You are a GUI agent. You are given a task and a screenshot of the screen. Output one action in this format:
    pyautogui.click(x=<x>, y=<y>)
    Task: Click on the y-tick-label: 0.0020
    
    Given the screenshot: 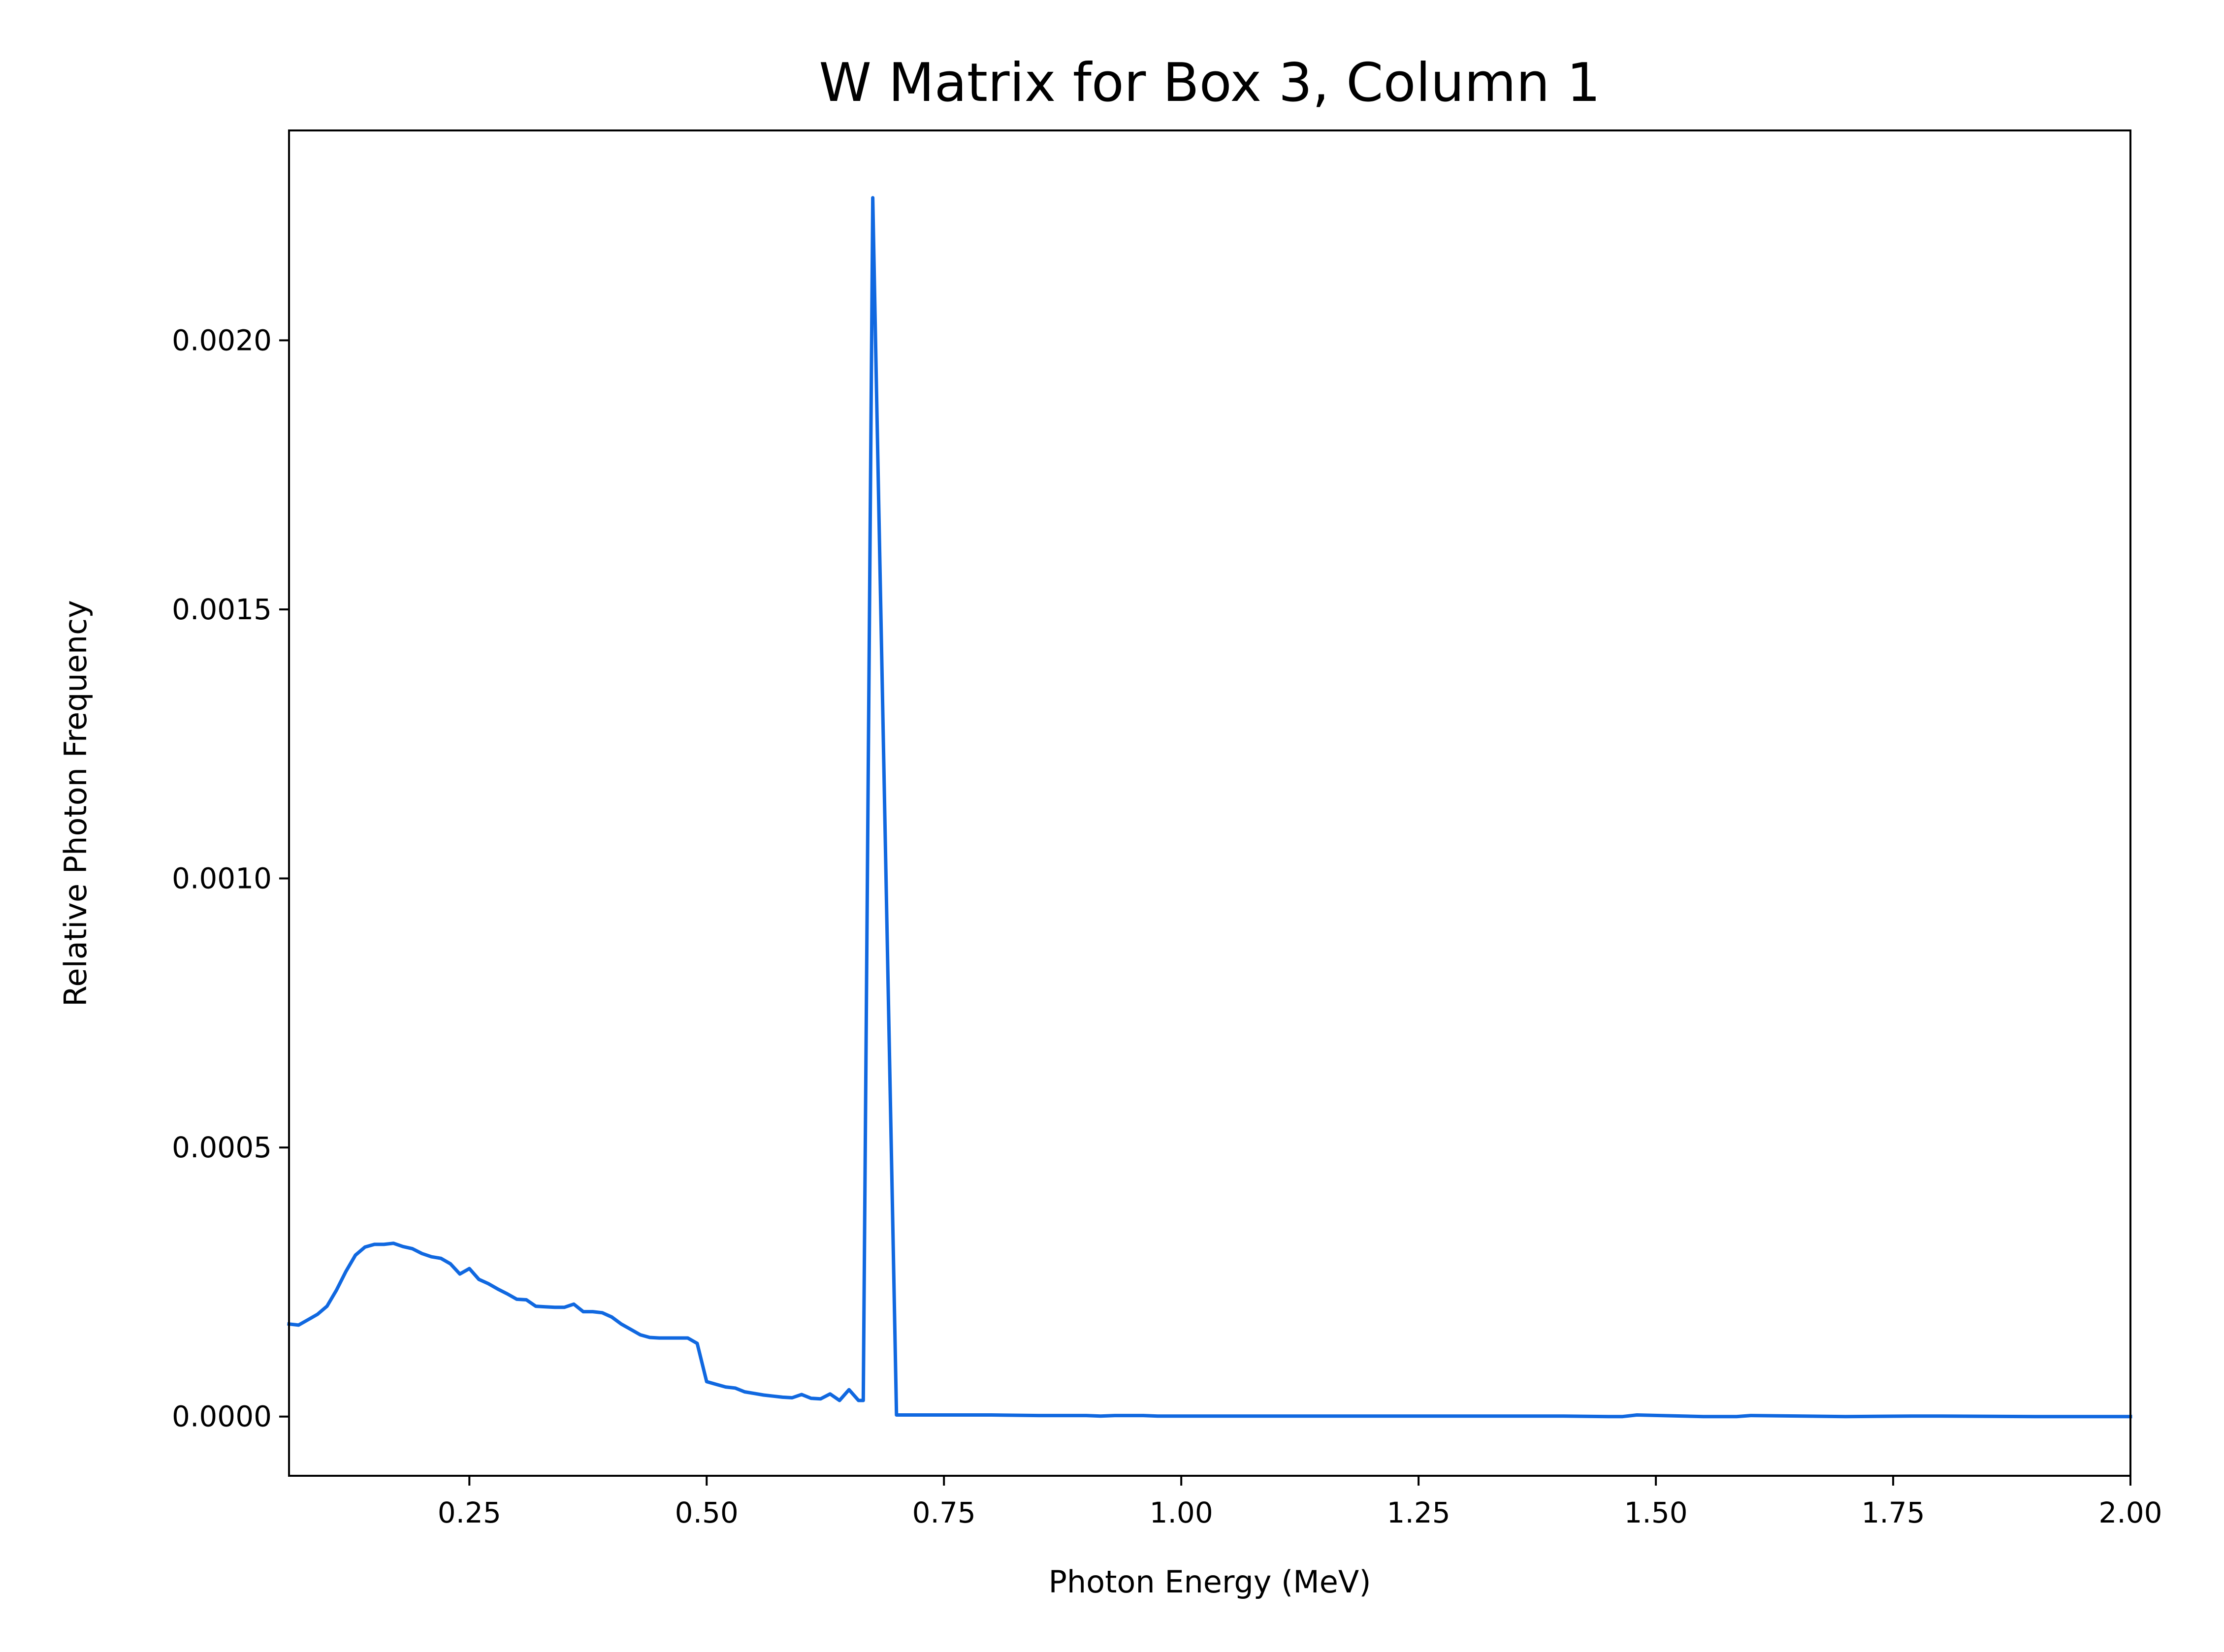 What is the action you would take?
    pyautogui.click(x=222, y=340)
    